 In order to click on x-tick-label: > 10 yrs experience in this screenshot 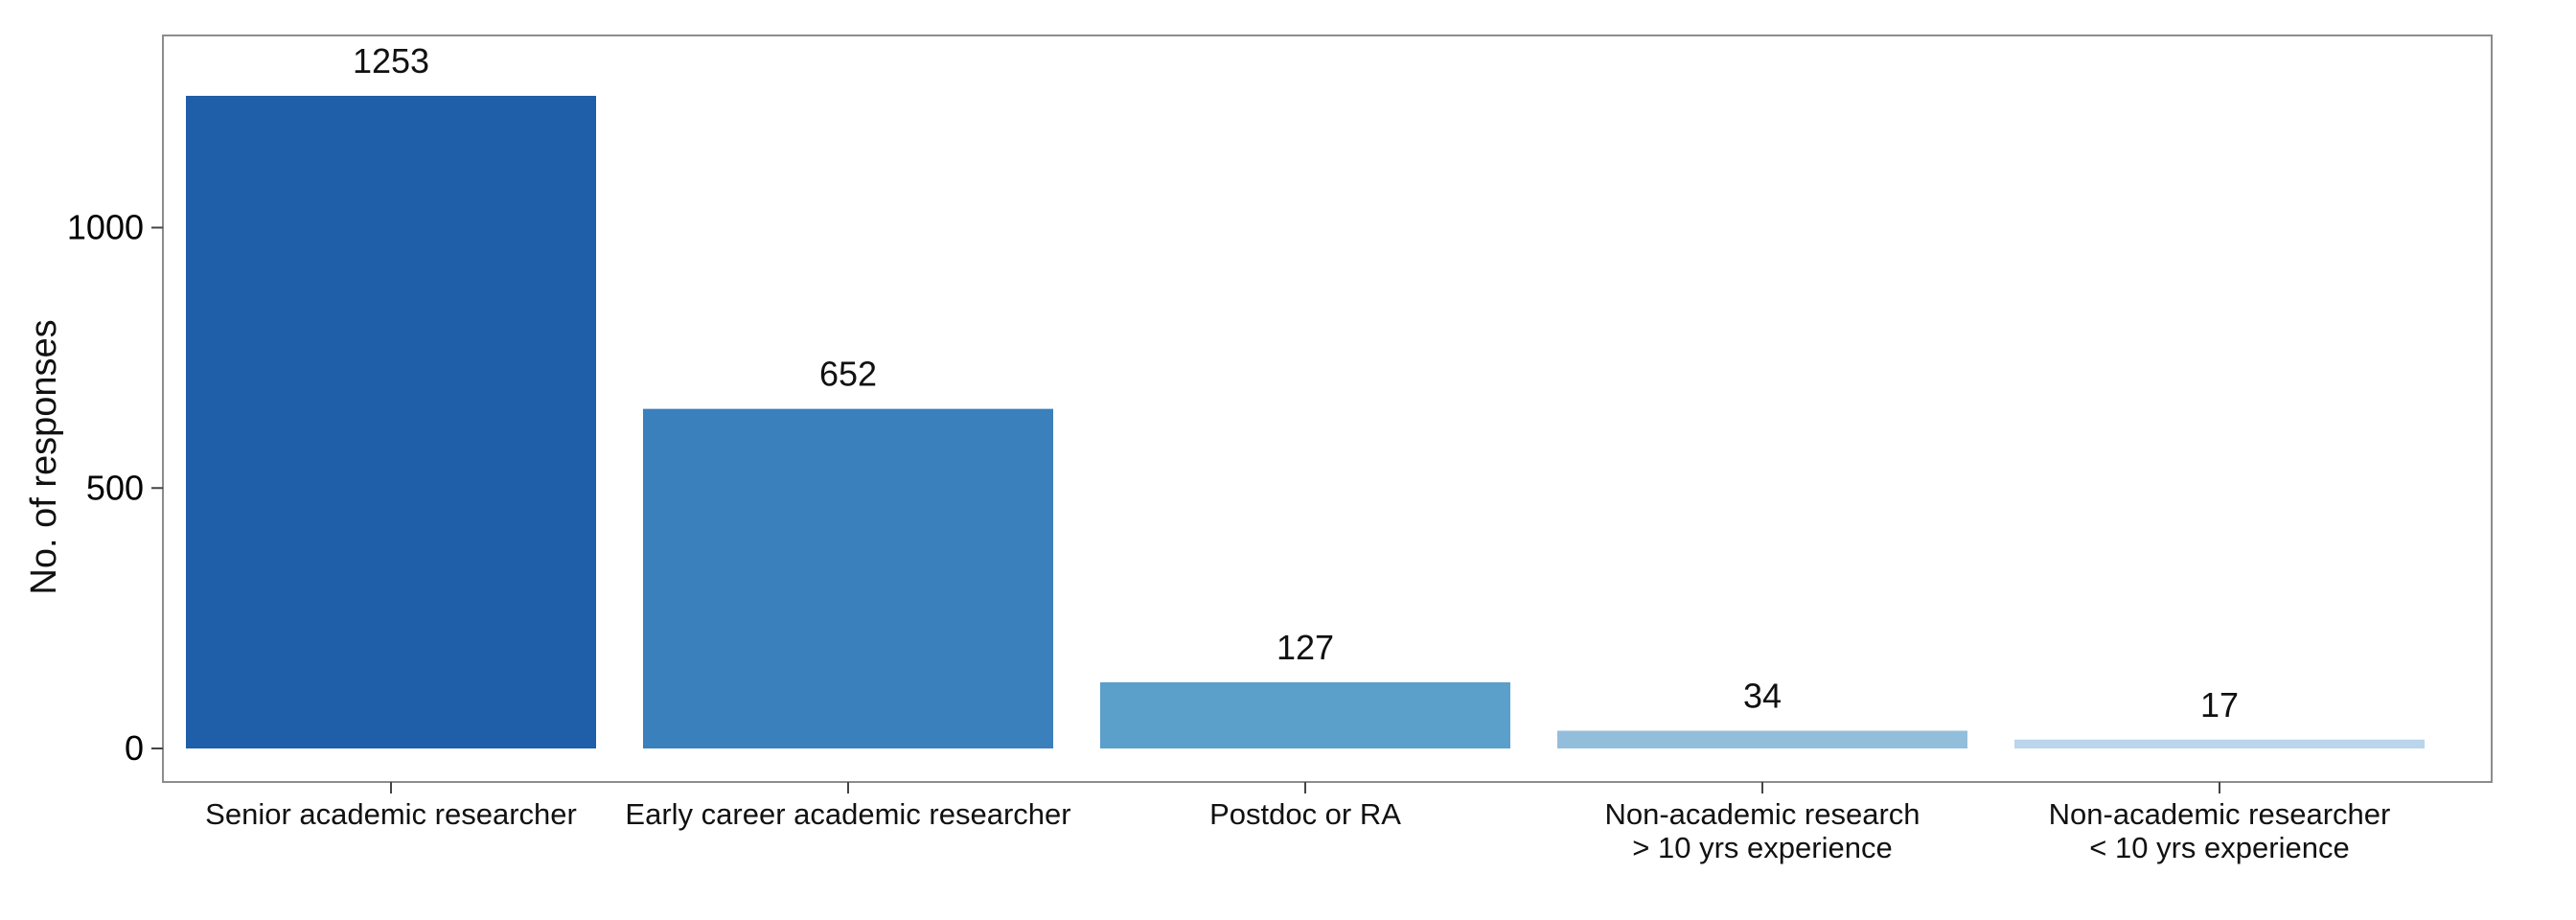, I will do `click(1762, 847)`.